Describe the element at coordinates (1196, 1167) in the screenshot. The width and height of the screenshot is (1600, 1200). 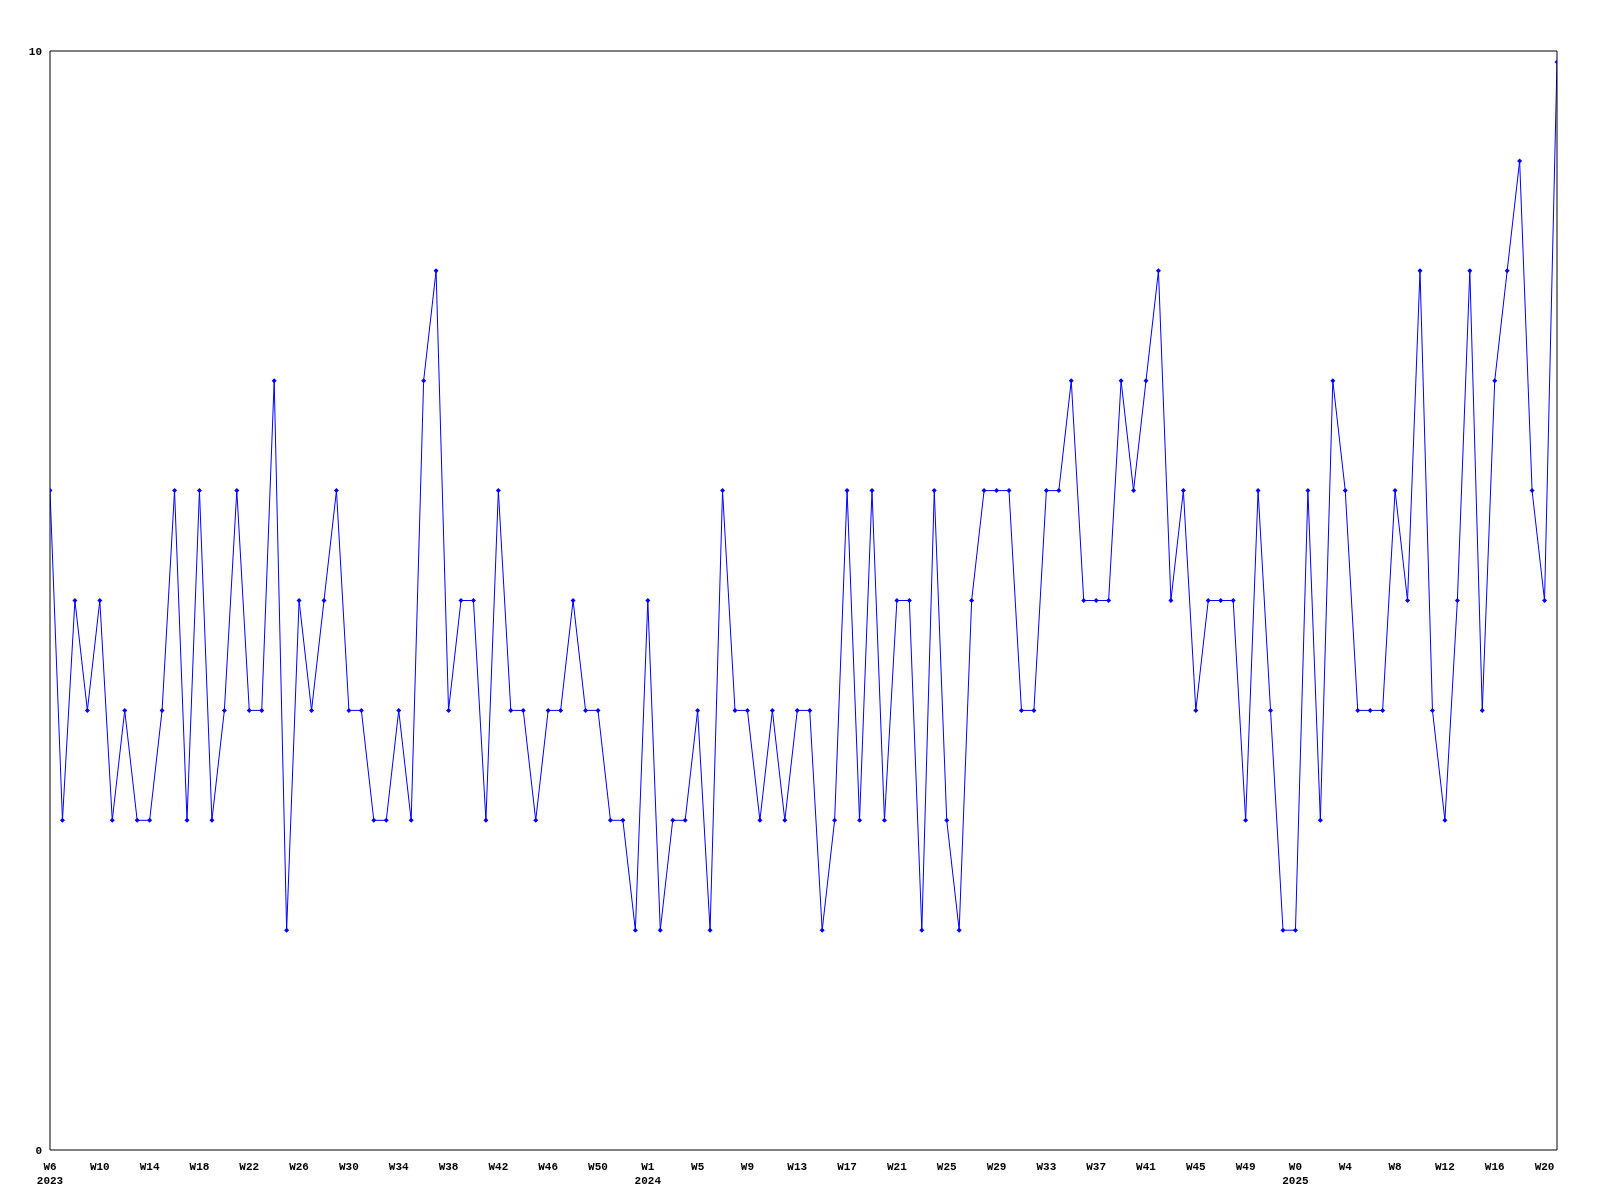
I see `x-tick-label: W45` at that location.